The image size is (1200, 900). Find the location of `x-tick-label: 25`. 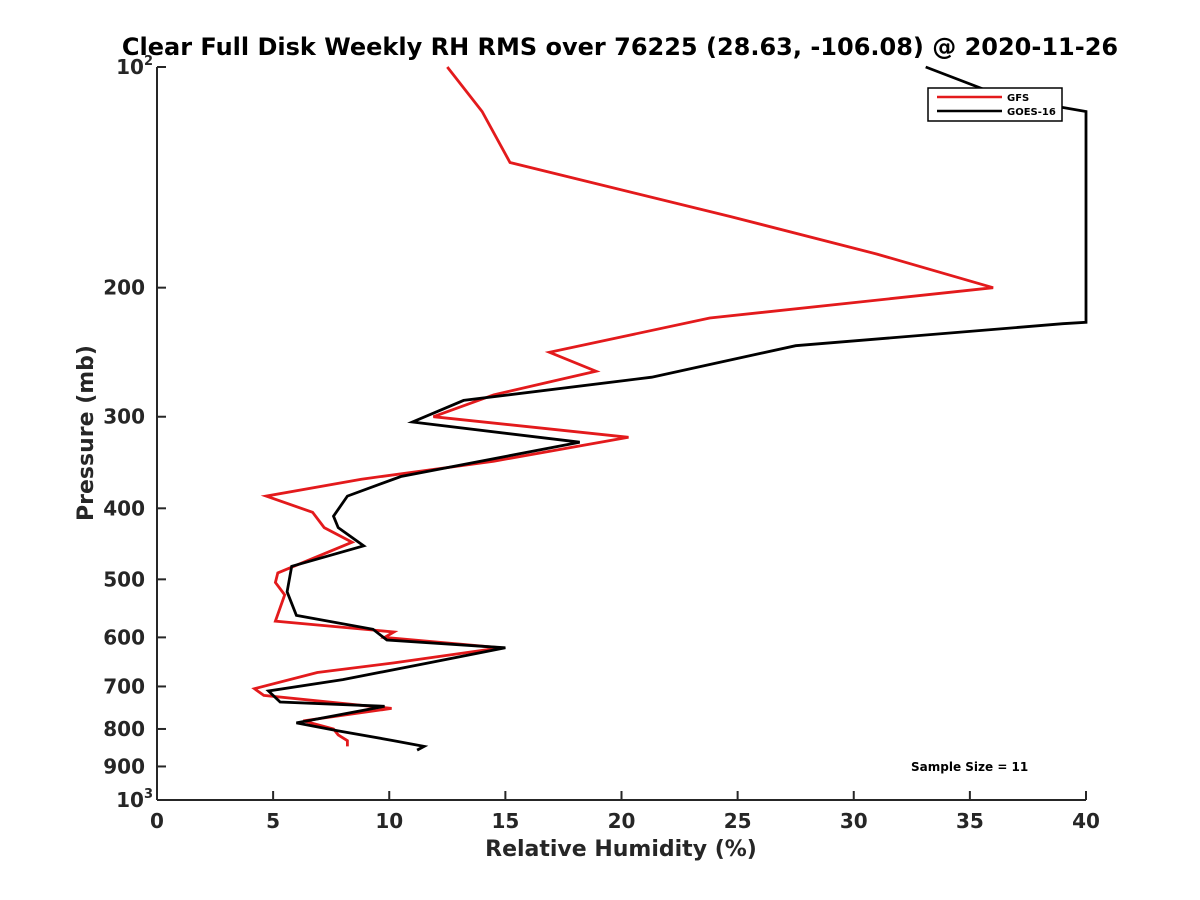

x-tick-label: 25 is located at coordinates (738, 821).